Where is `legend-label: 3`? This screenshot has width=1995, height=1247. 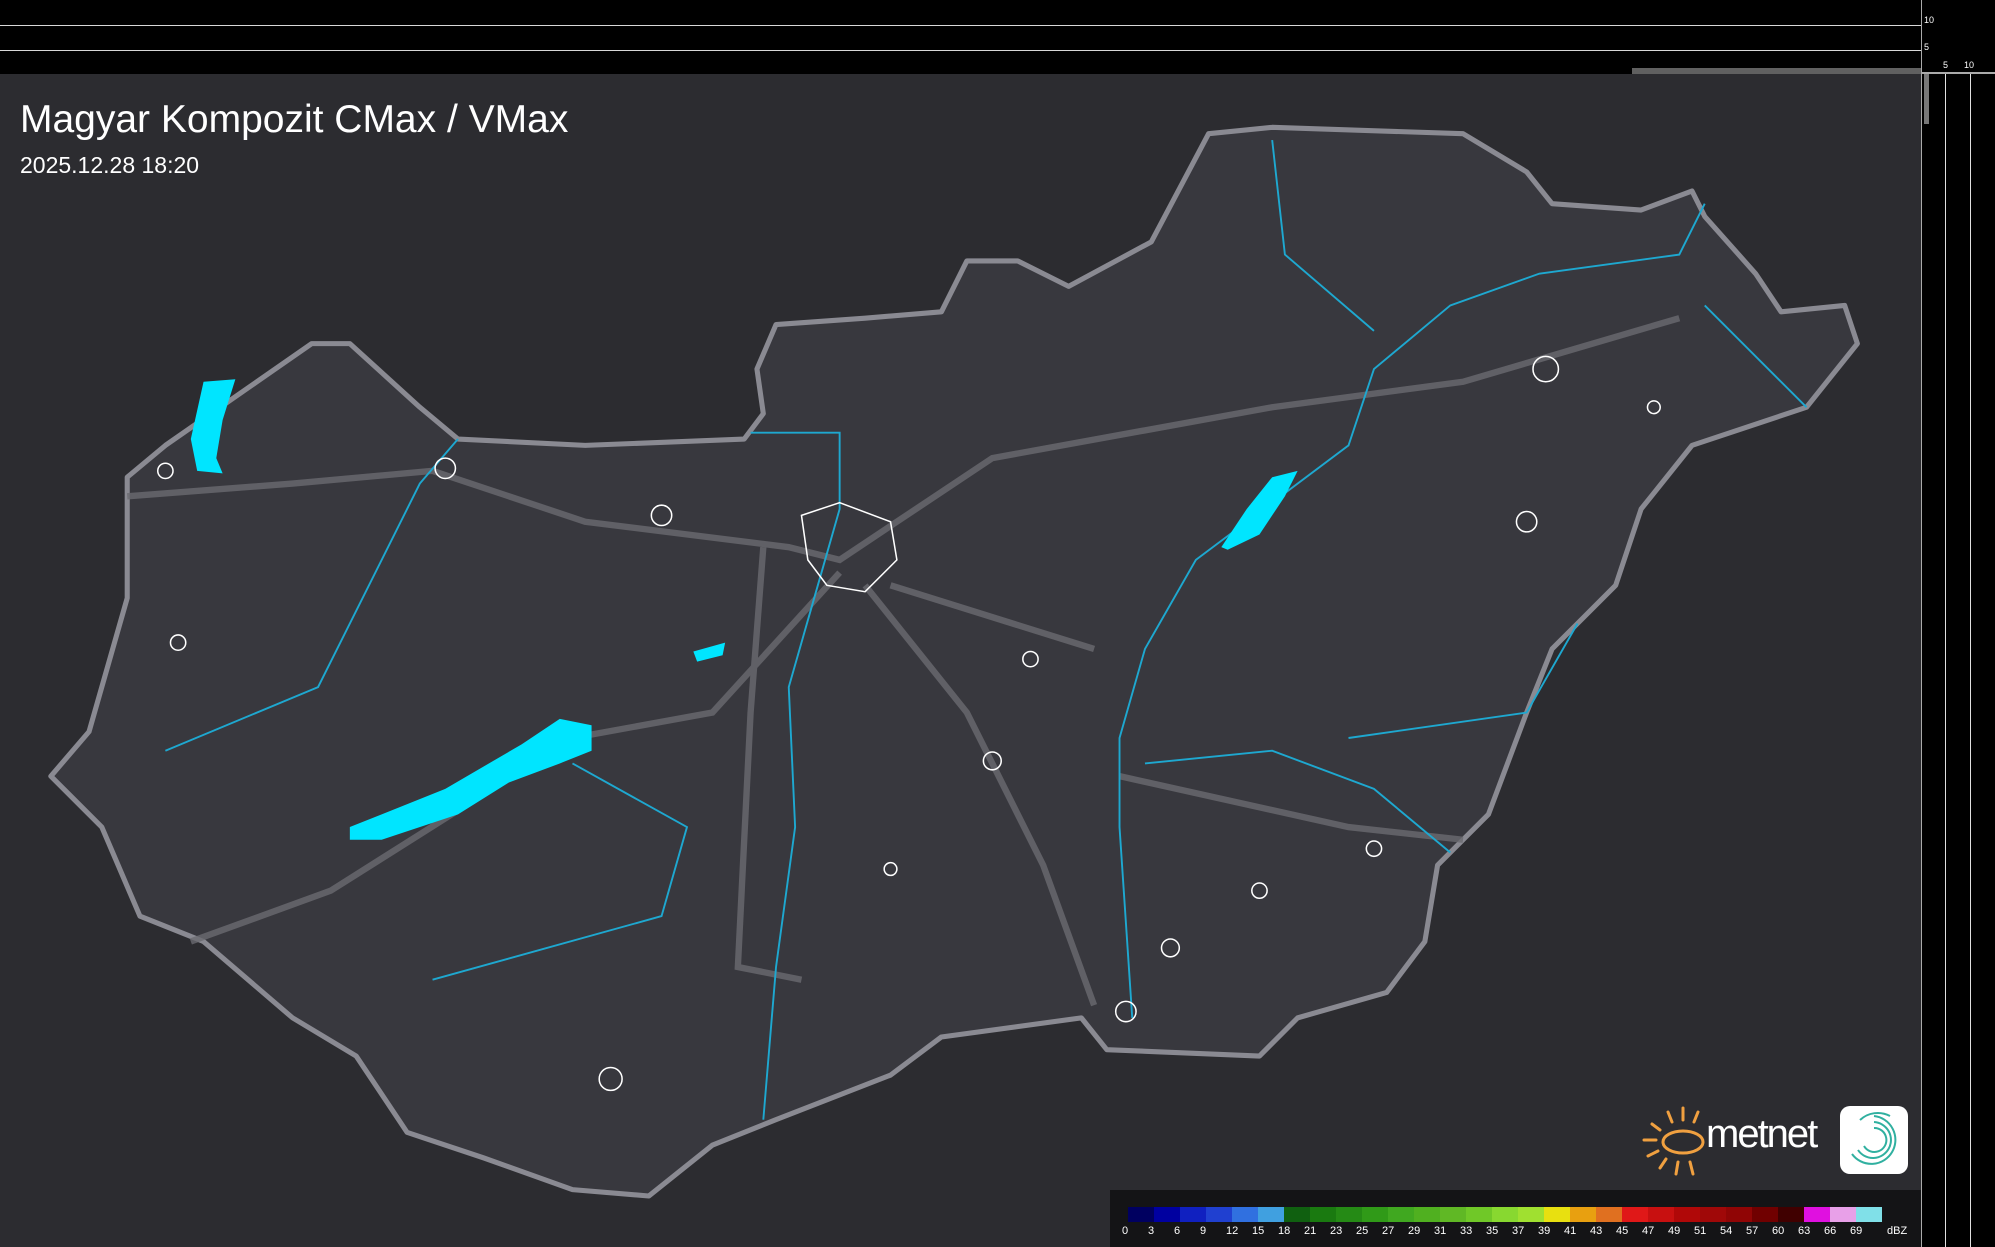
legend-label: 3 is located at coordinates (1151, 1231).